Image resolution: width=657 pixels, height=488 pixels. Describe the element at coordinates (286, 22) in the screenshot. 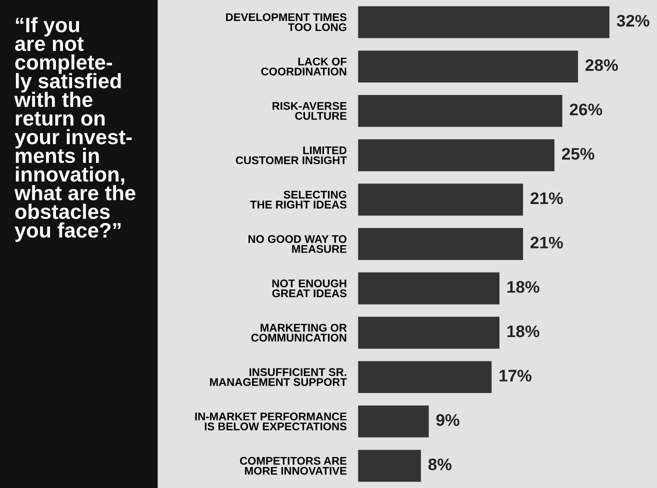

I see `y-tick-label: DEVELOPMENT TIMES TOO LONG` at that location.